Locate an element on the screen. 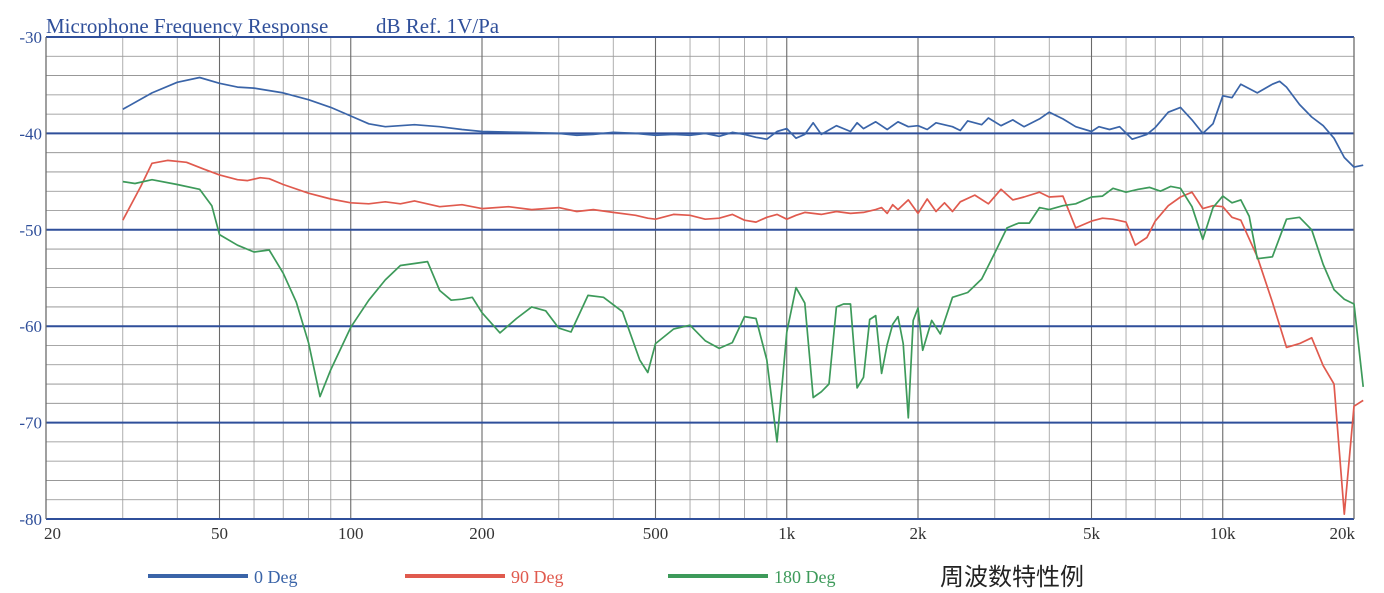 The image size is (1384, 593). chart-title: Microphone Frequency Response is located at coordinates (187, 26).